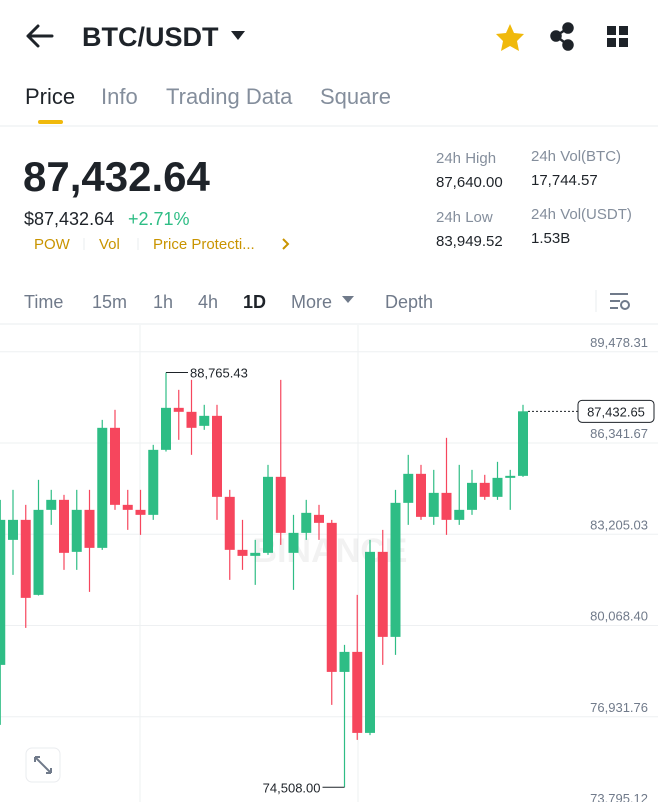  Describe the element at coordinates (159, 219) in the screenshot. I see `price-change: +2.71%` at that location.